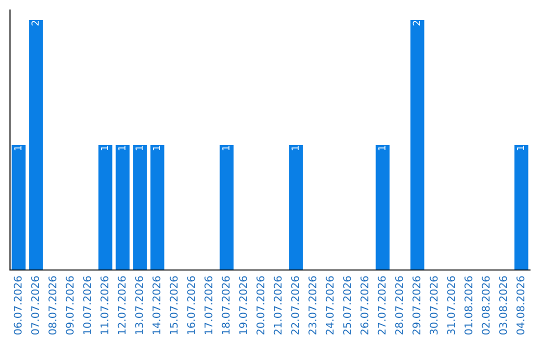  What do you see at coordinates (330, 305) in the screenshot?
I see `x-tick-label: 24.07.2026` at bounding box center [330, 305].